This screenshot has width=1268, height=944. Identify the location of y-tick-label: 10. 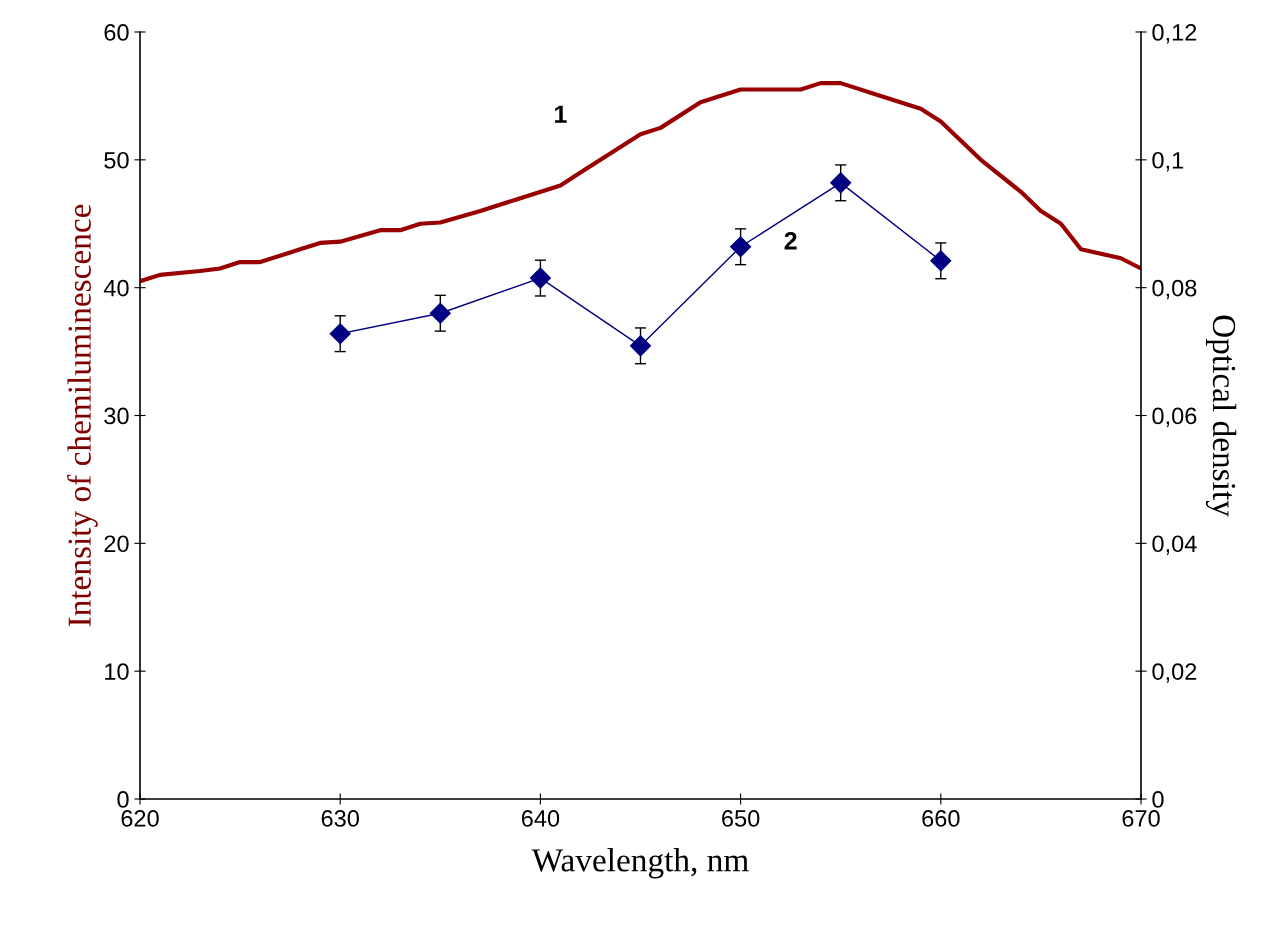
(117, 671).